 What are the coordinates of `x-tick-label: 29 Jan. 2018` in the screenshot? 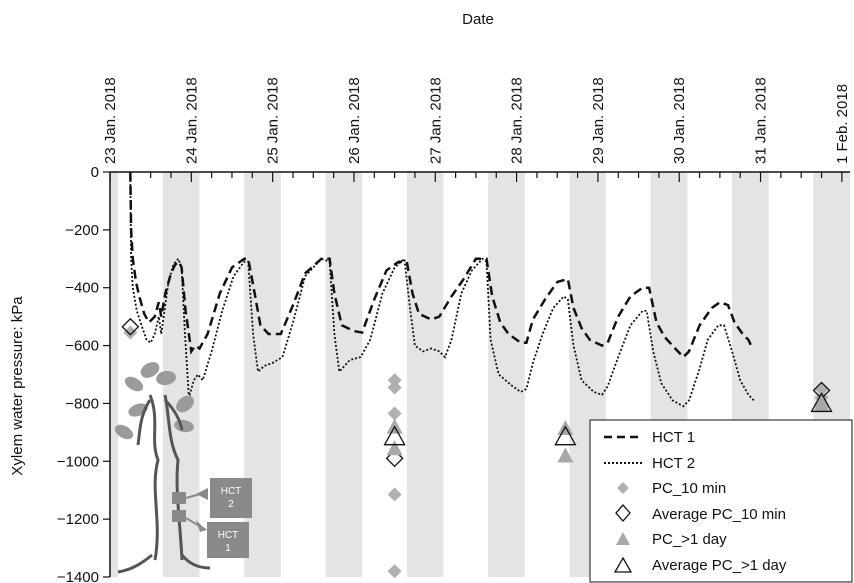 It's located at (598, 120).